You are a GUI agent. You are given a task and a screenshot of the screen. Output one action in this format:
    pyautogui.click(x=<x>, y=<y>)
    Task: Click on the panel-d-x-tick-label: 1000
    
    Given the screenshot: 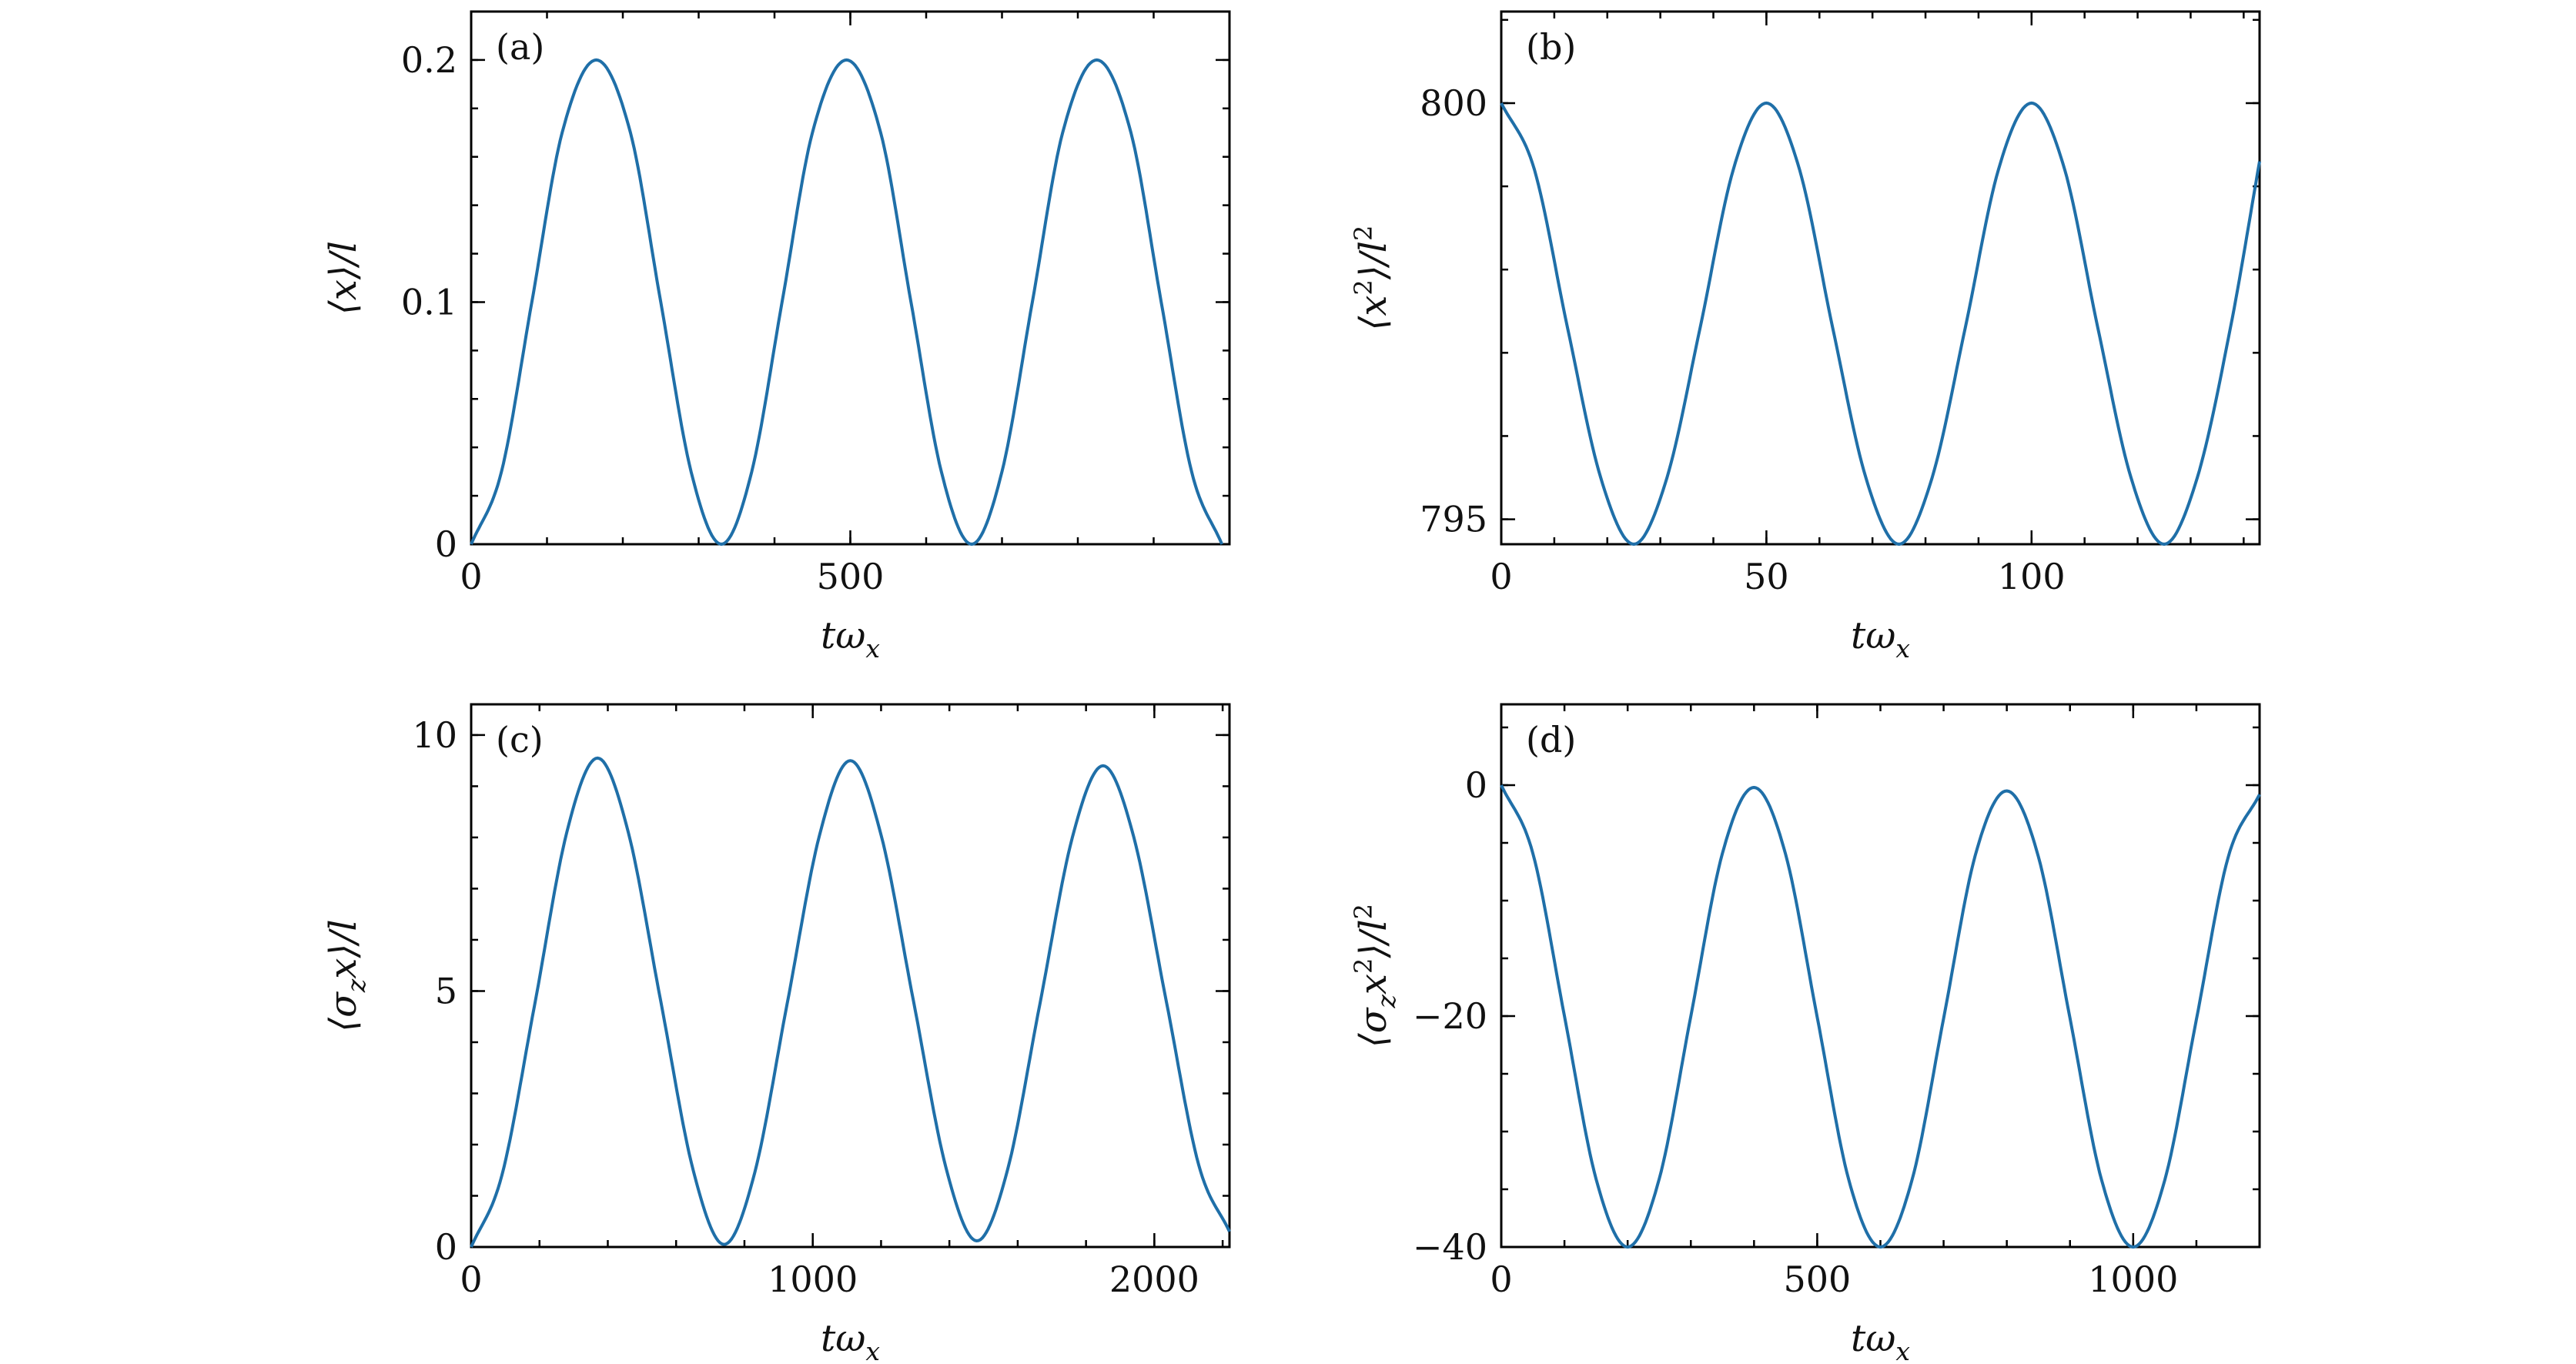 What is the action you would take?
    pyautogui.click(x=2133, y=1279)
    